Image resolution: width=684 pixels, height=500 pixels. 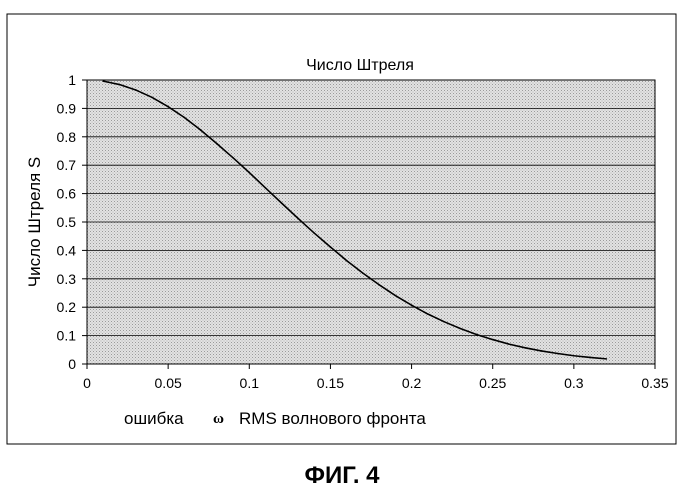 What do you see at coordinates (168, 383) in the screenshot?
I see `x-tick-label: 0.05` at bounding box center [168, 383].